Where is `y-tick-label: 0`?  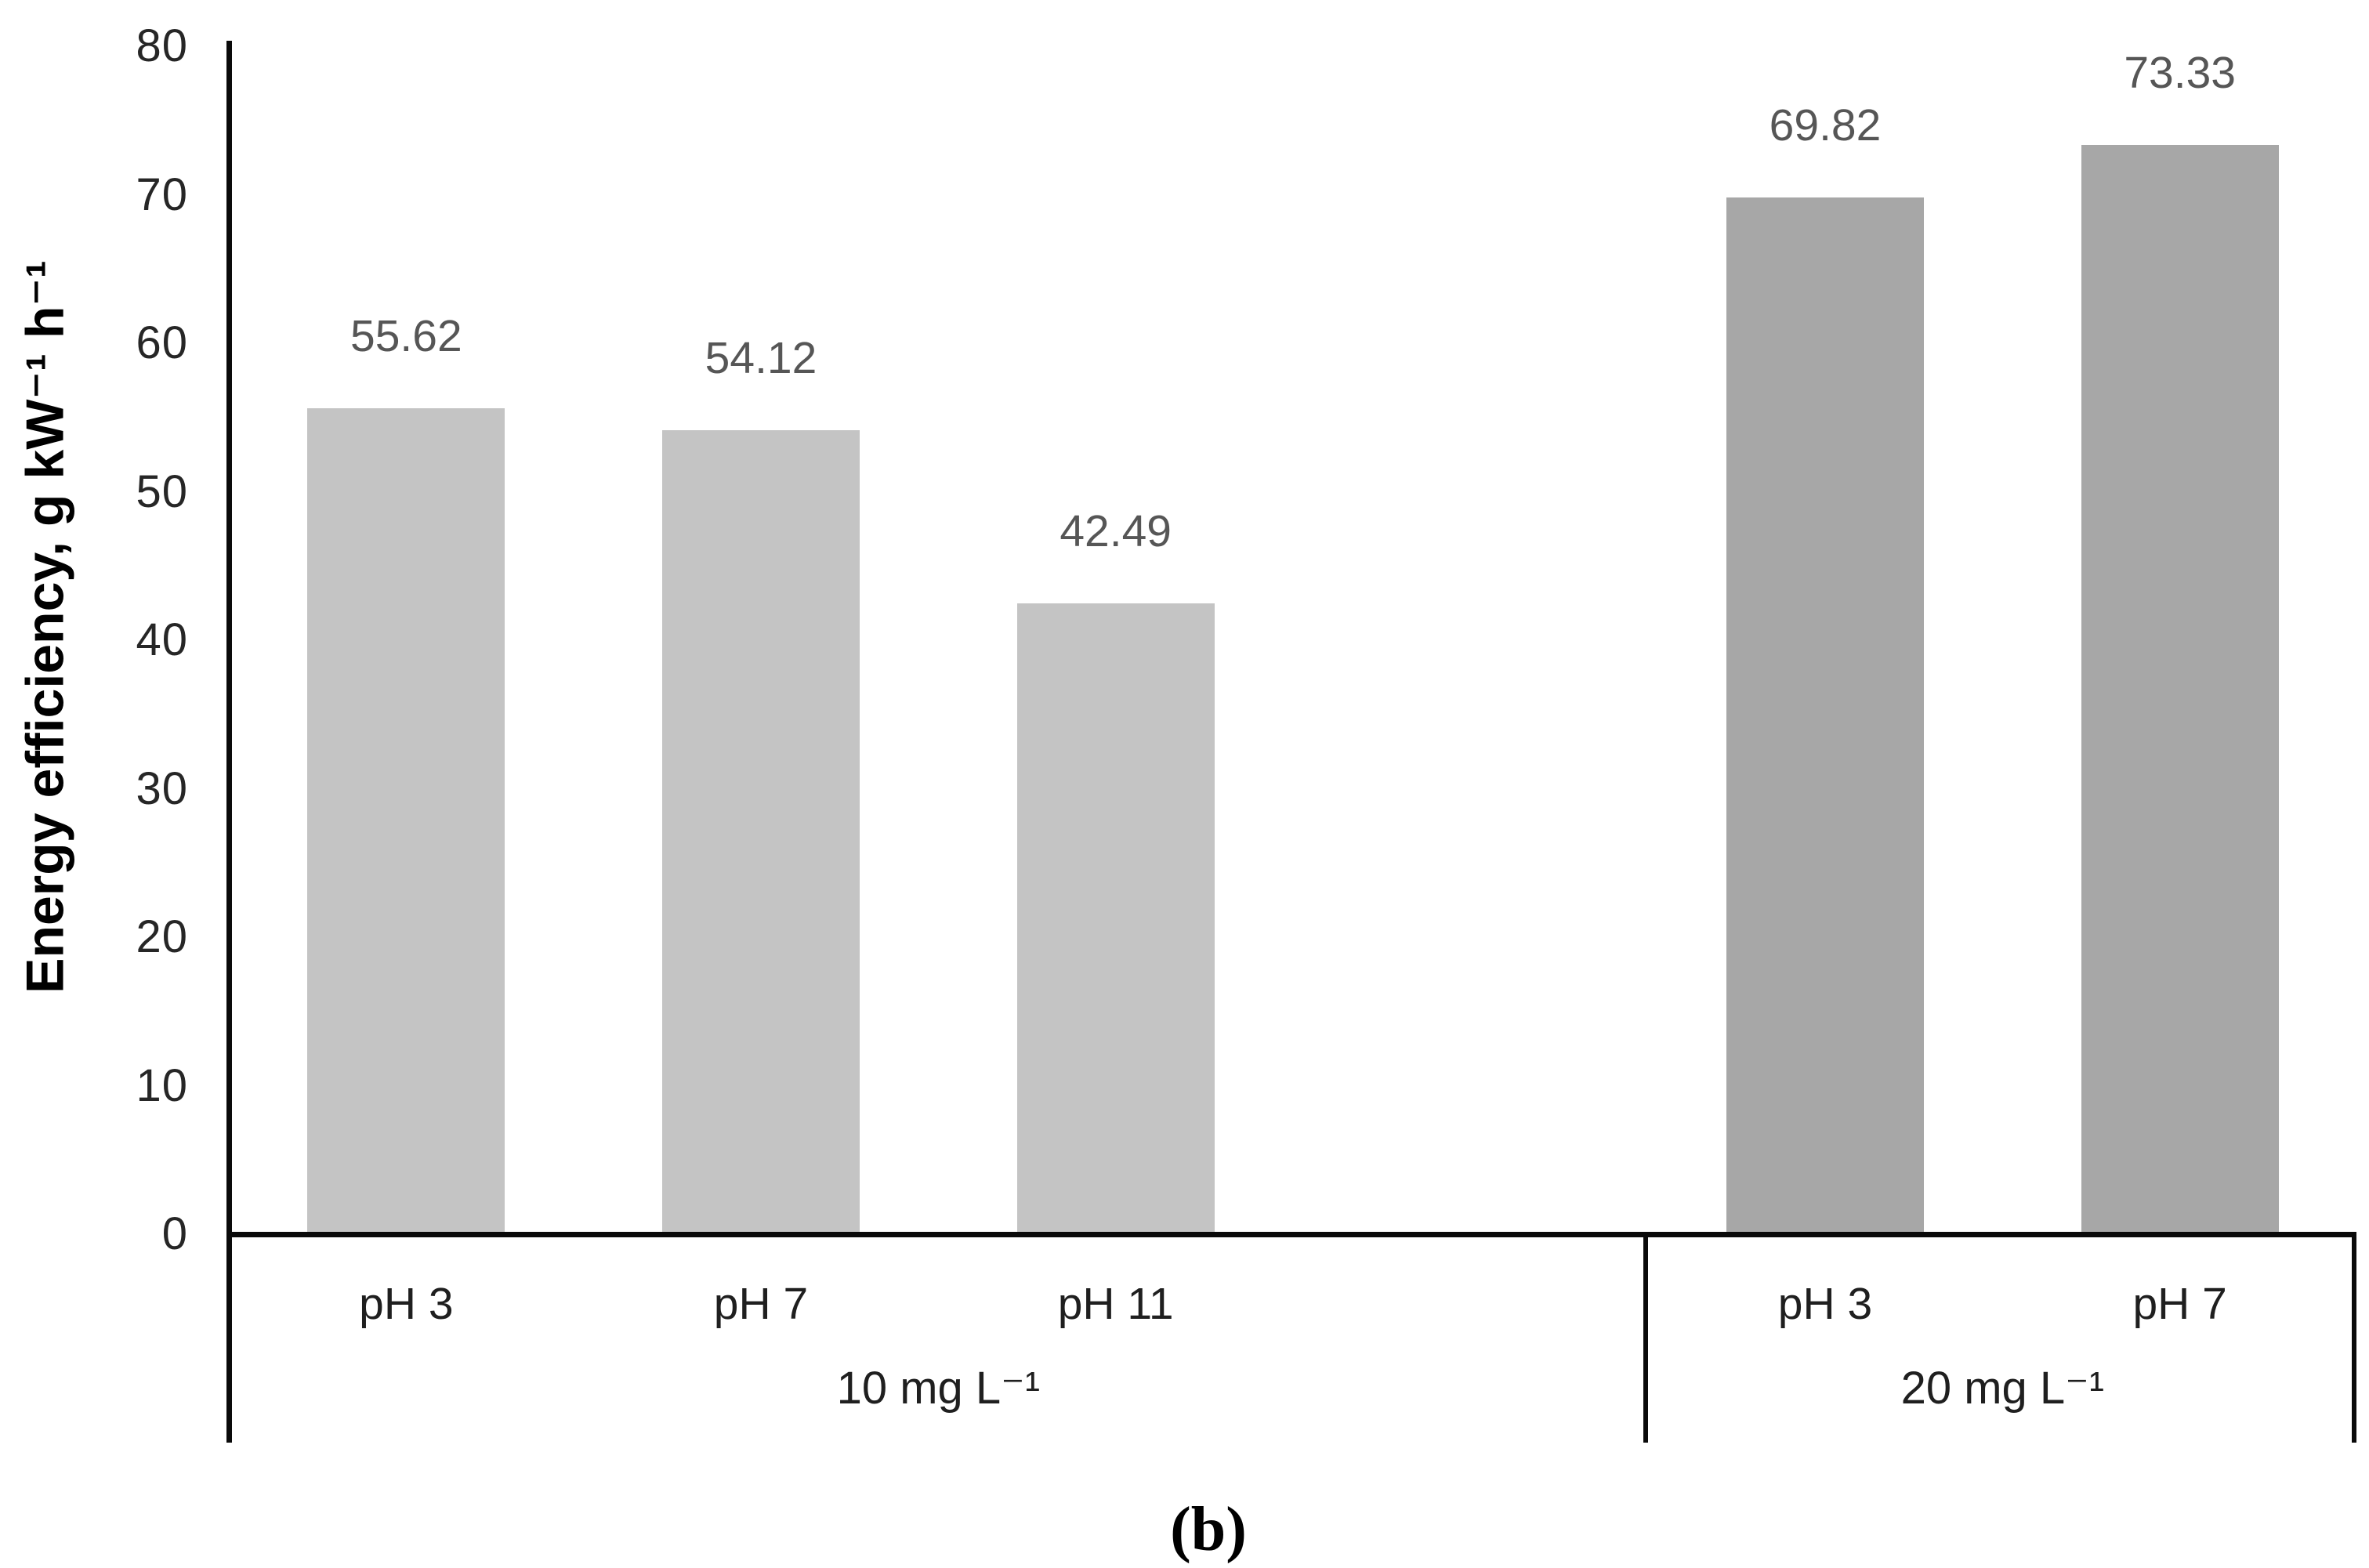 y-tick-label: 0 is located at coordinates (174, 1233).